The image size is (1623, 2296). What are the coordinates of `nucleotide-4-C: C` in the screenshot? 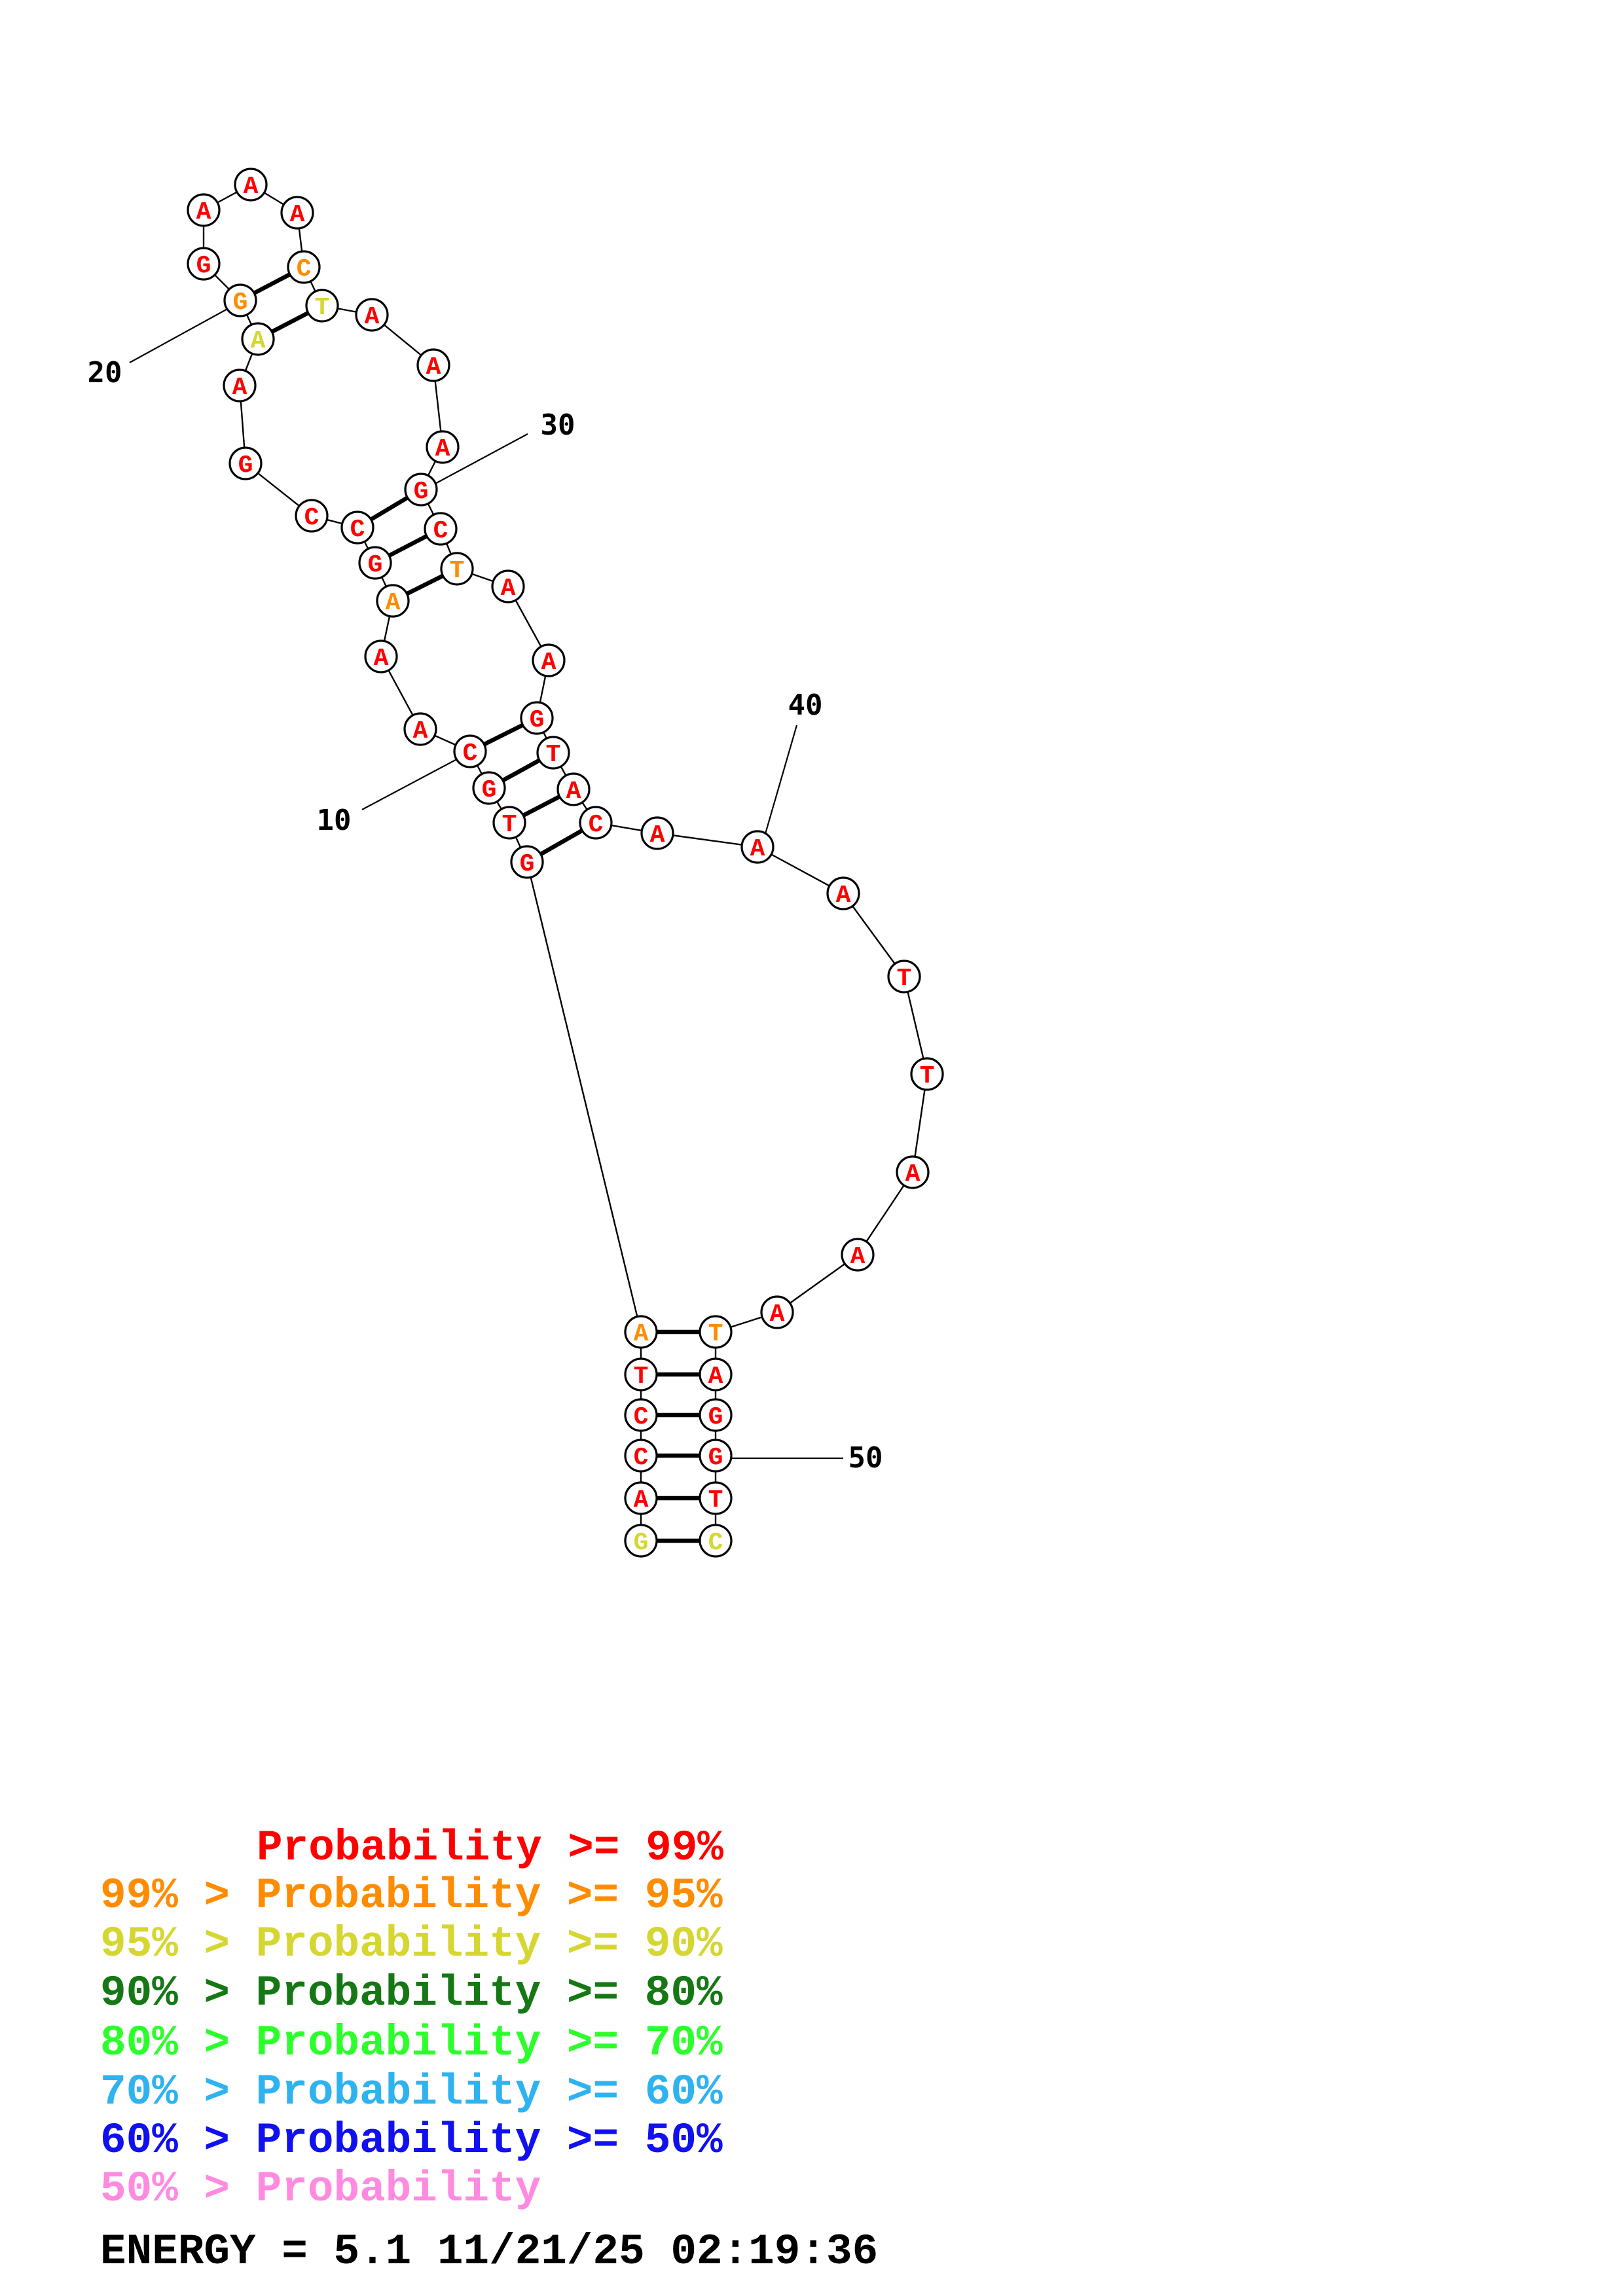 It's located at (641, 1415).